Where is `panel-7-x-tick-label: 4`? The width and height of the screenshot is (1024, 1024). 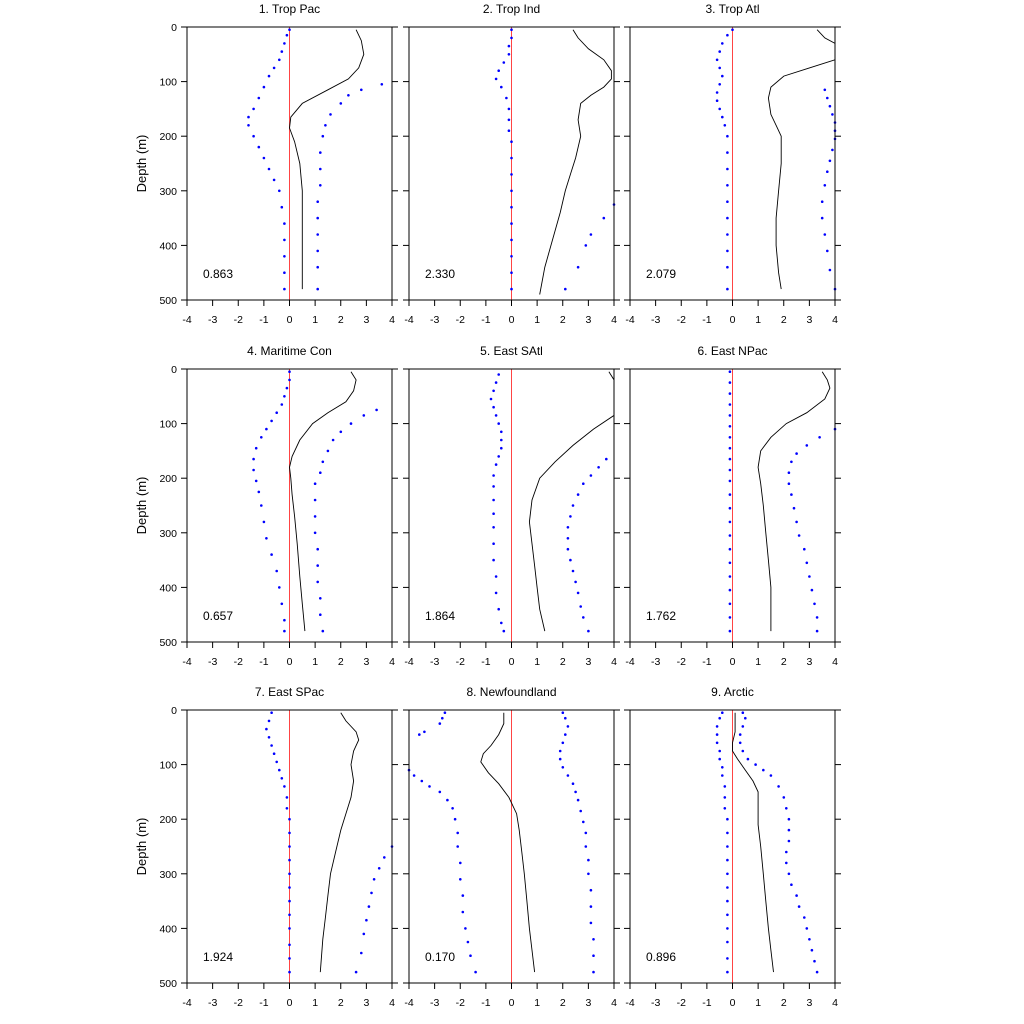
panel-7-x-tick-label: 4 is located at coordinates (392, 1003).